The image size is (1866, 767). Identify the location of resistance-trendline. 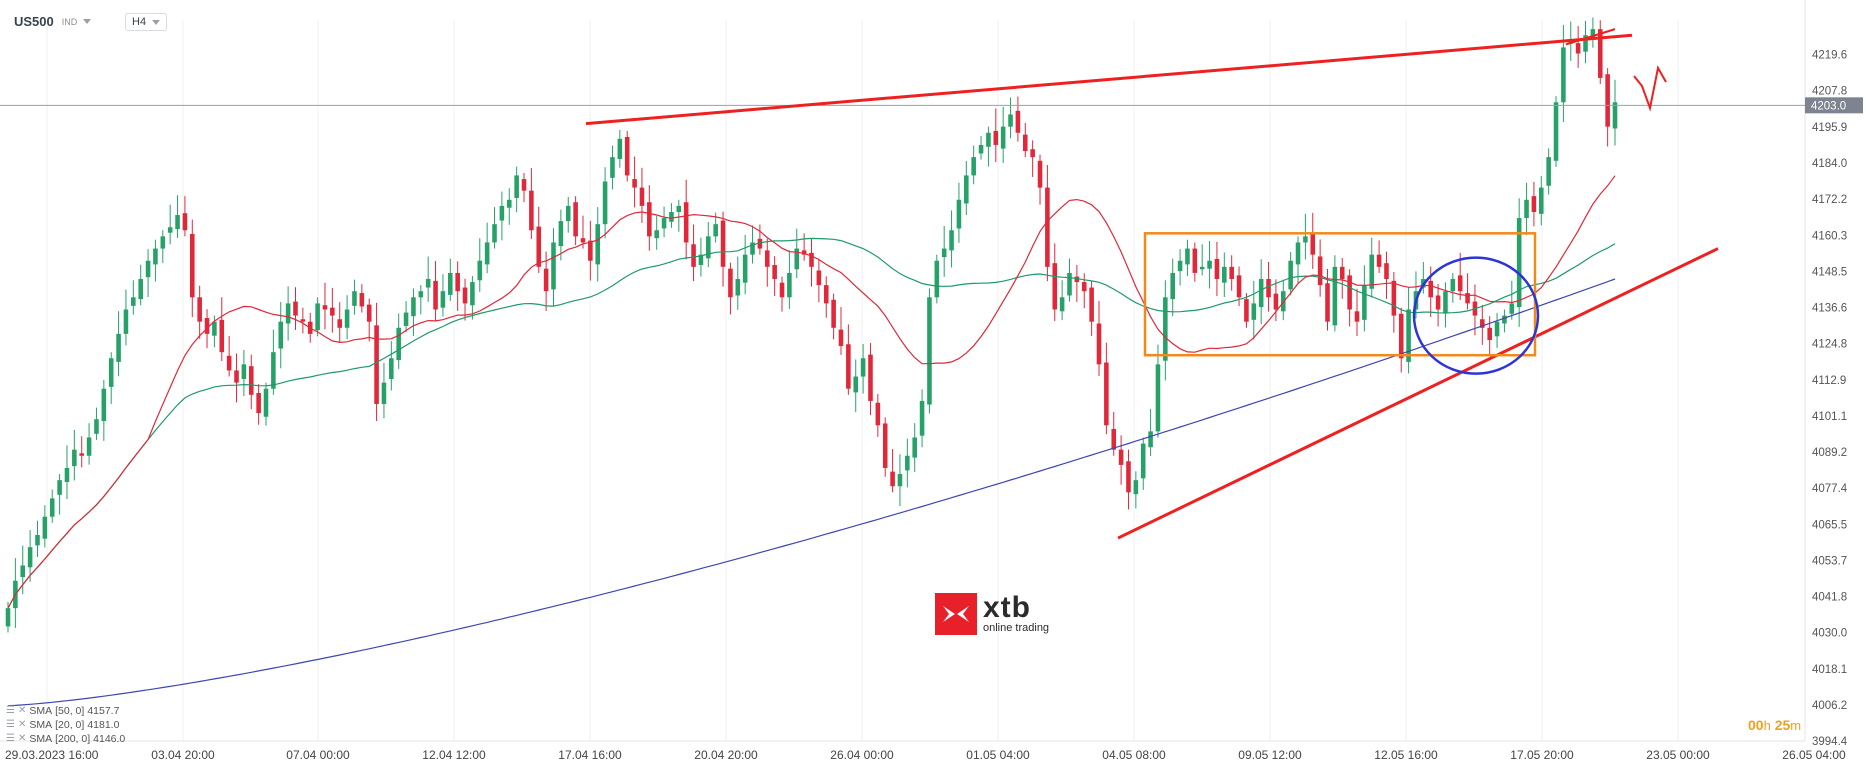
(1109, 79).